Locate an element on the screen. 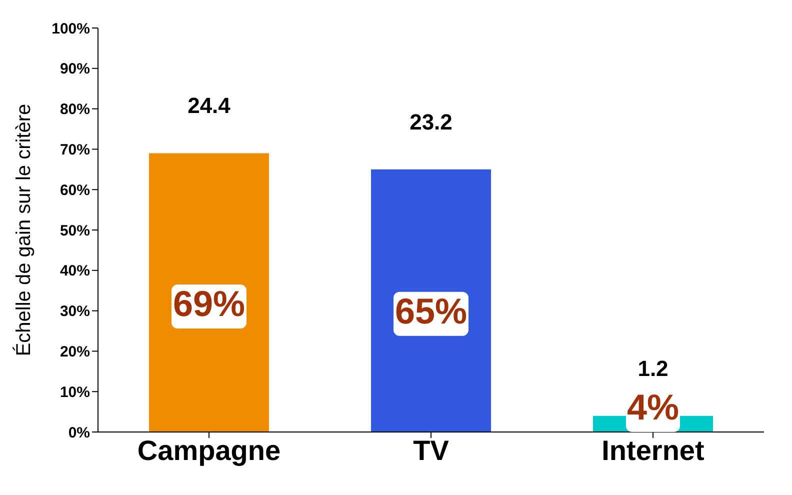 This screenshot has height=495, width=792. y-tick-label: 20% is located at coordinates (75, 352).